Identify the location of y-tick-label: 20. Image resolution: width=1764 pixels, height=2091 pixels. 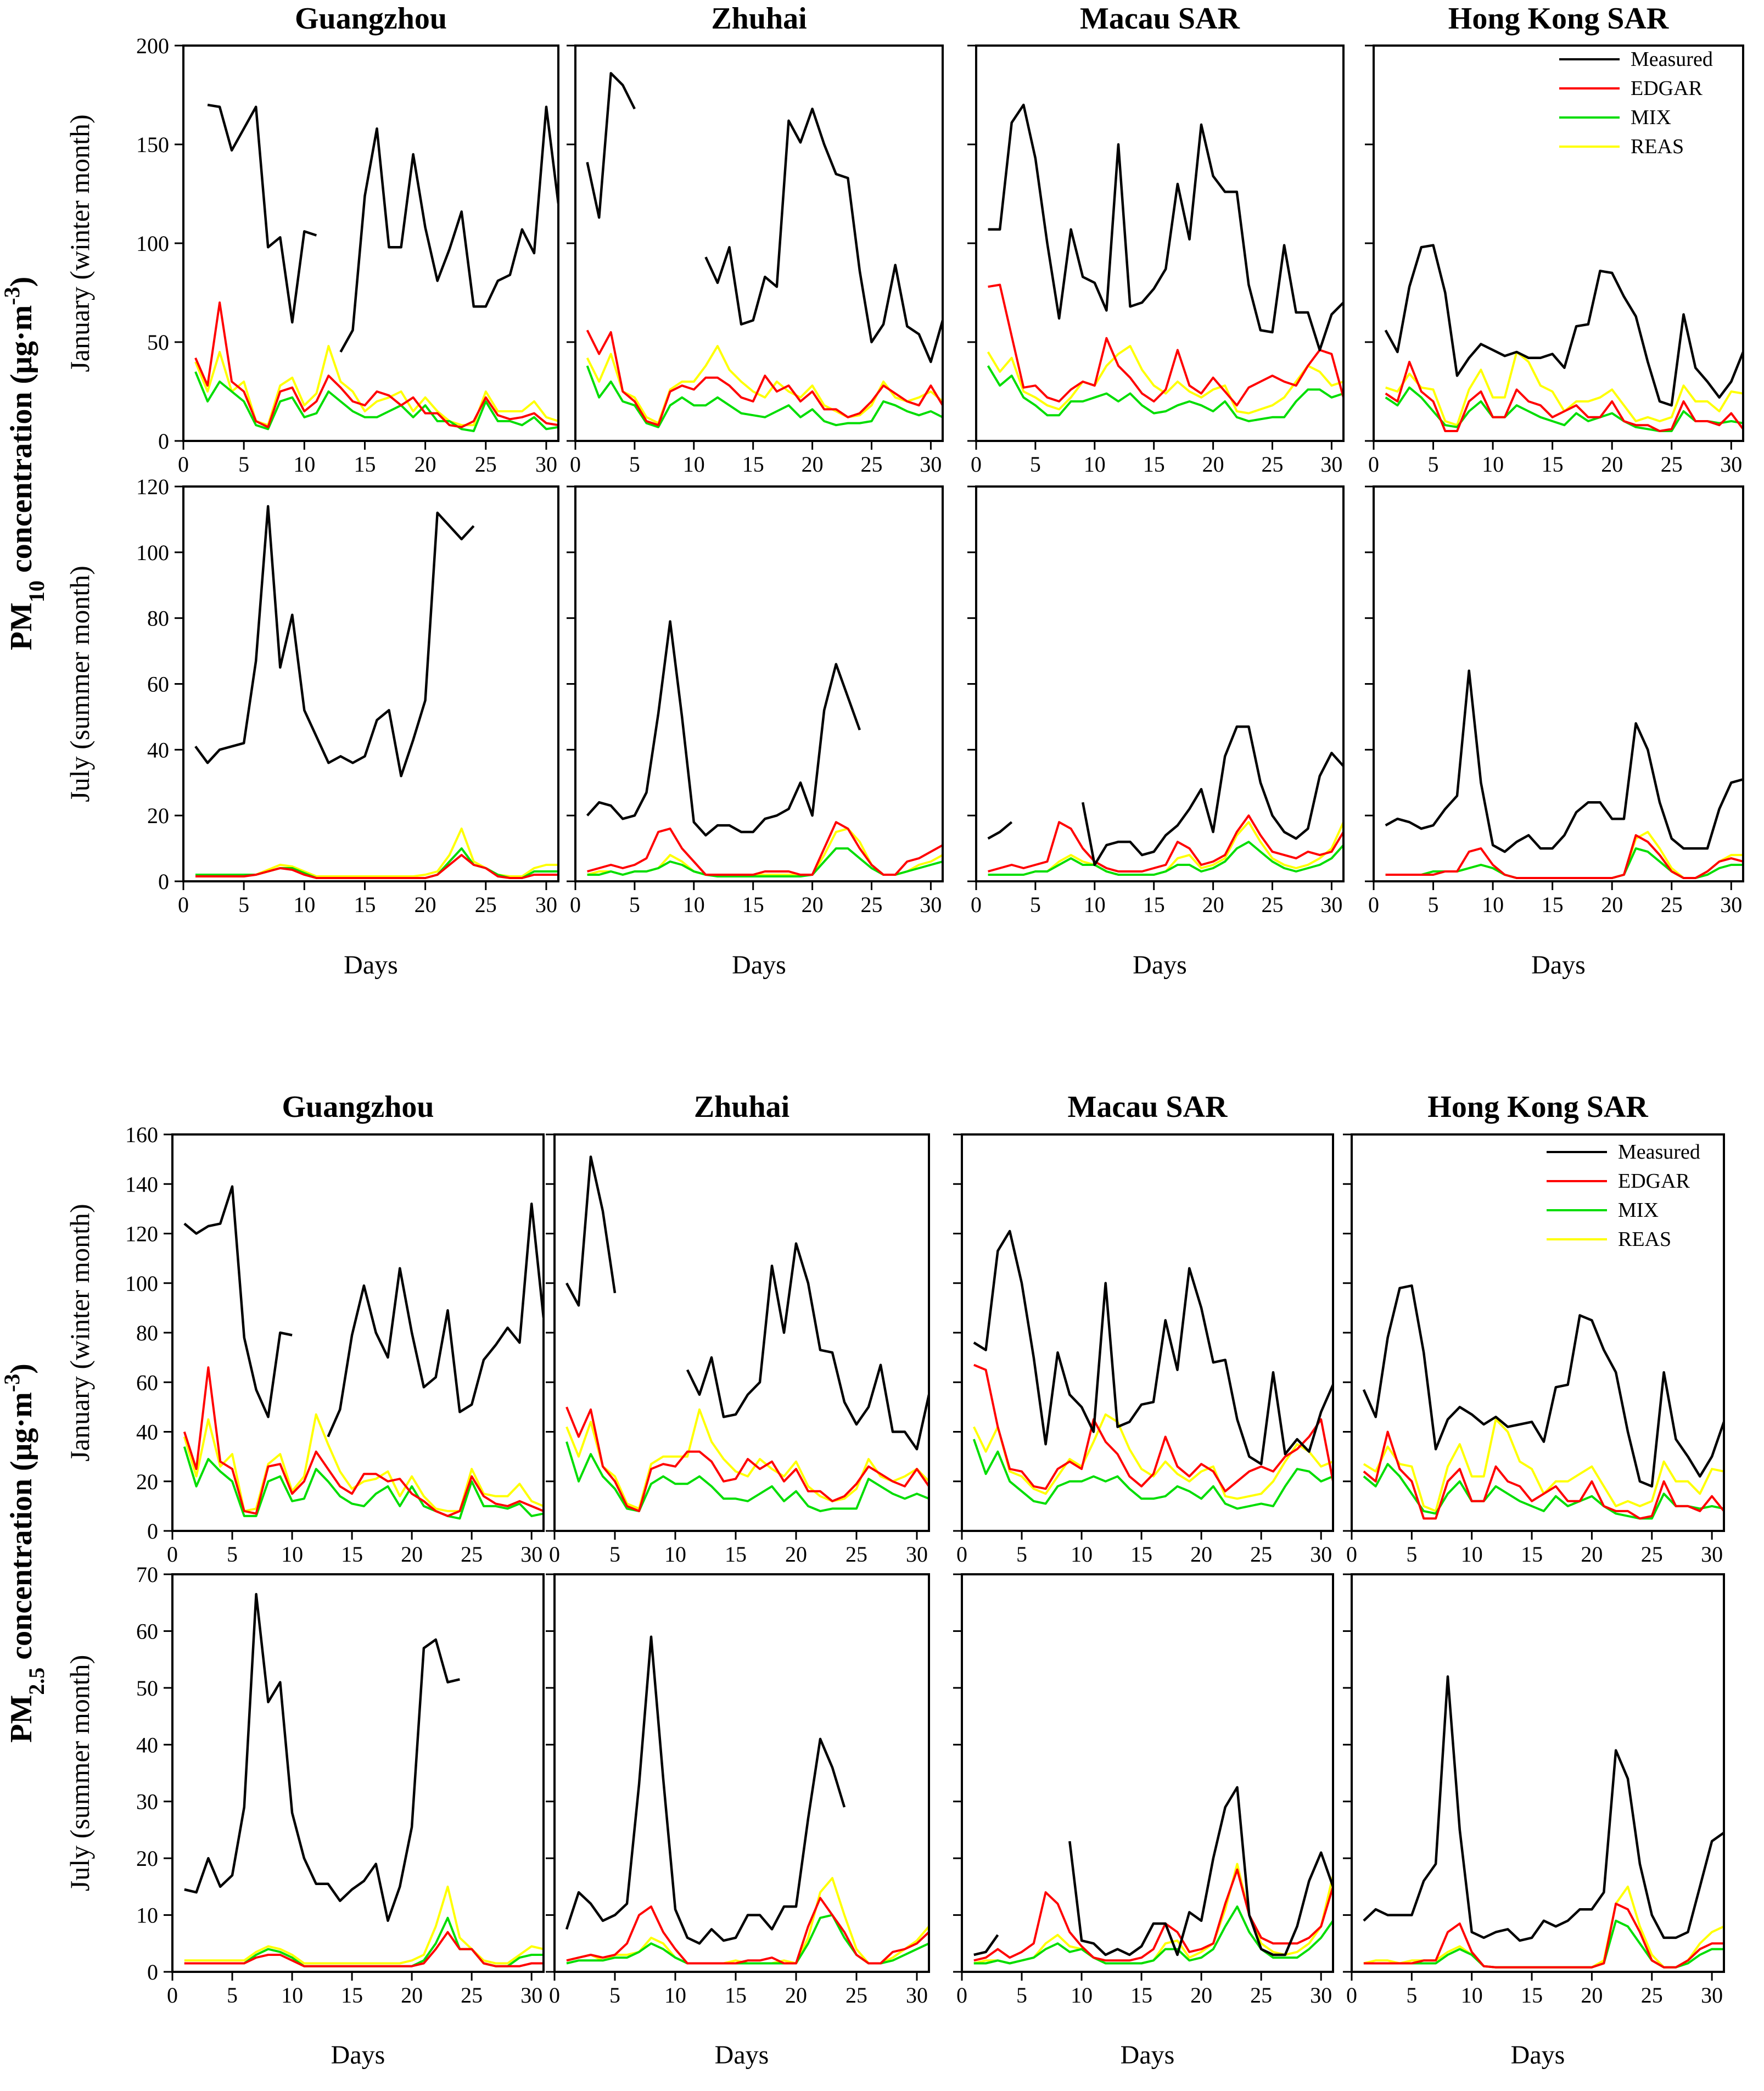
(158, 815).